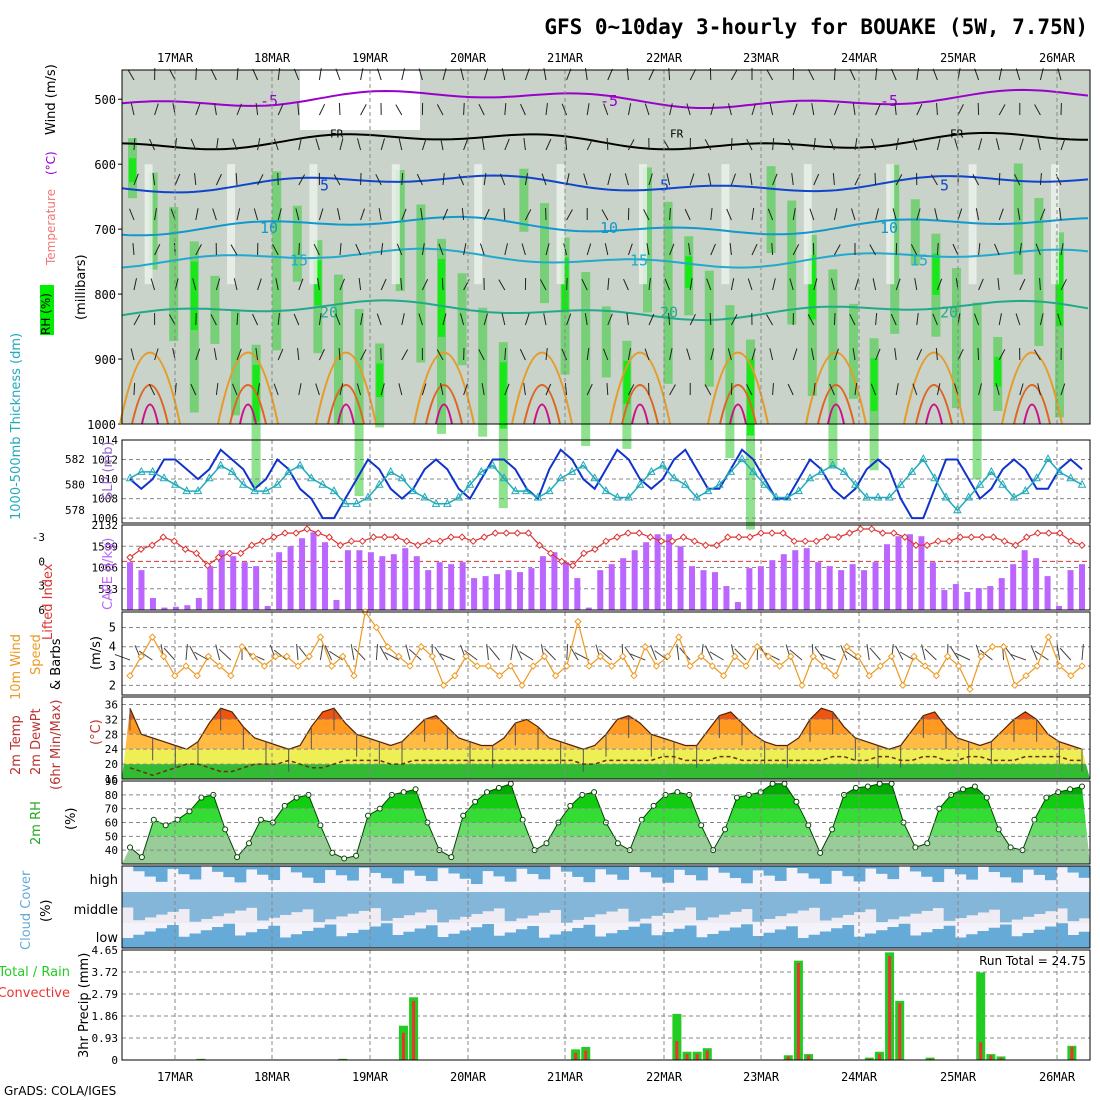 The width and height of the screenshot is (1100, 1100). I want to click on temp2m-axis-label: (6hr Min/Max), so click(56, 745).